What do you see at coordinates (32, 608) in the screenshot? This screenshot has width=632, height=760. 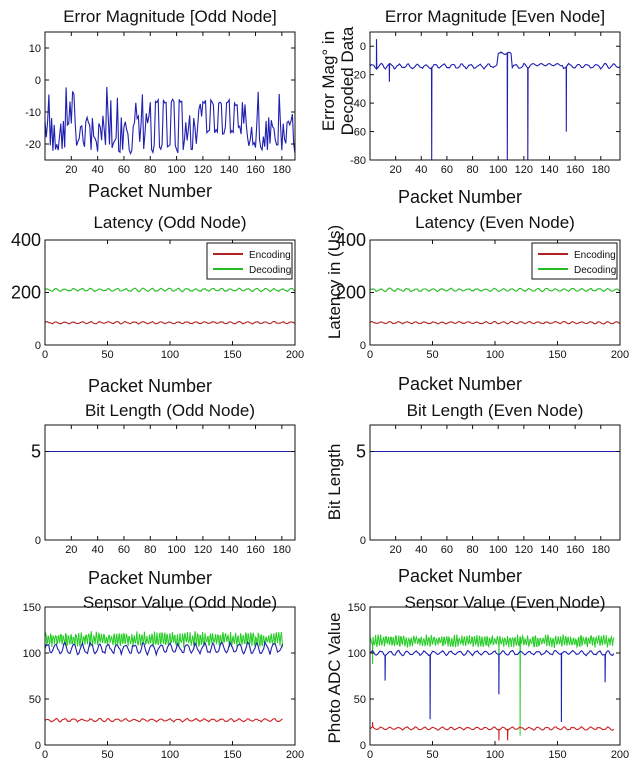 I see `y-tick-label: 150` at bounding box center [32, 608].